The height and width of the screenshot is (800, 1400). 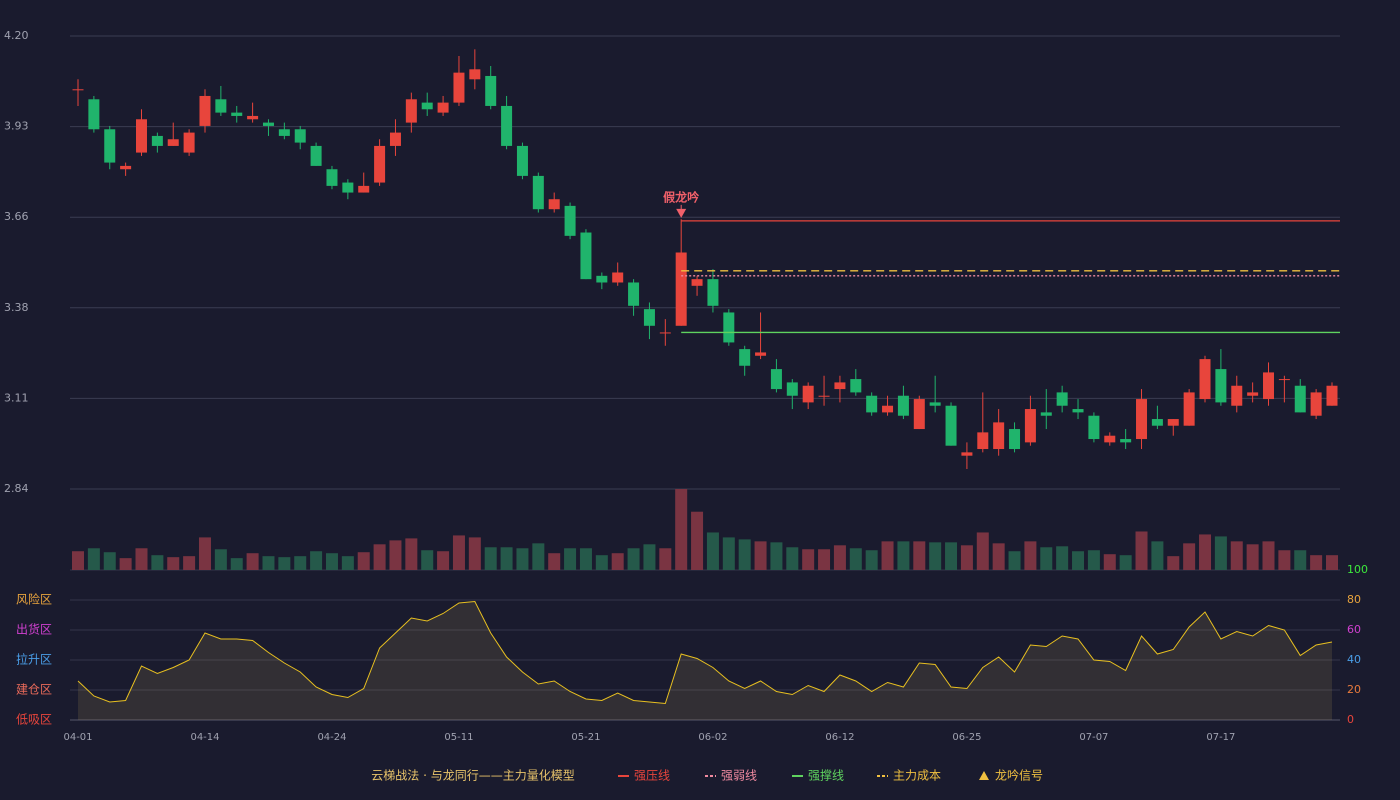 I want to click on legend-title: 云梯战法 · 与龙同行——主力量化模型, so click(x=472, y=776).